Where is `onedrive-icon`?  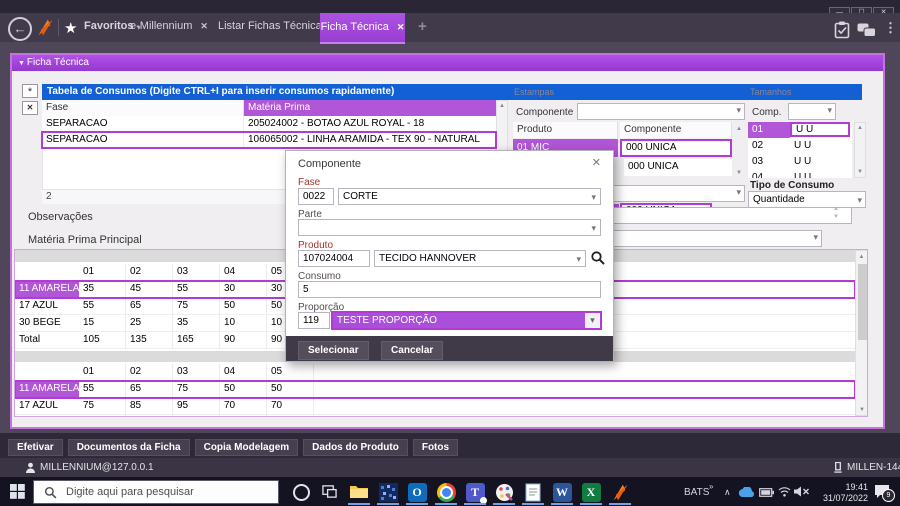
onedrive-icon is located at coordinates (746, 492).